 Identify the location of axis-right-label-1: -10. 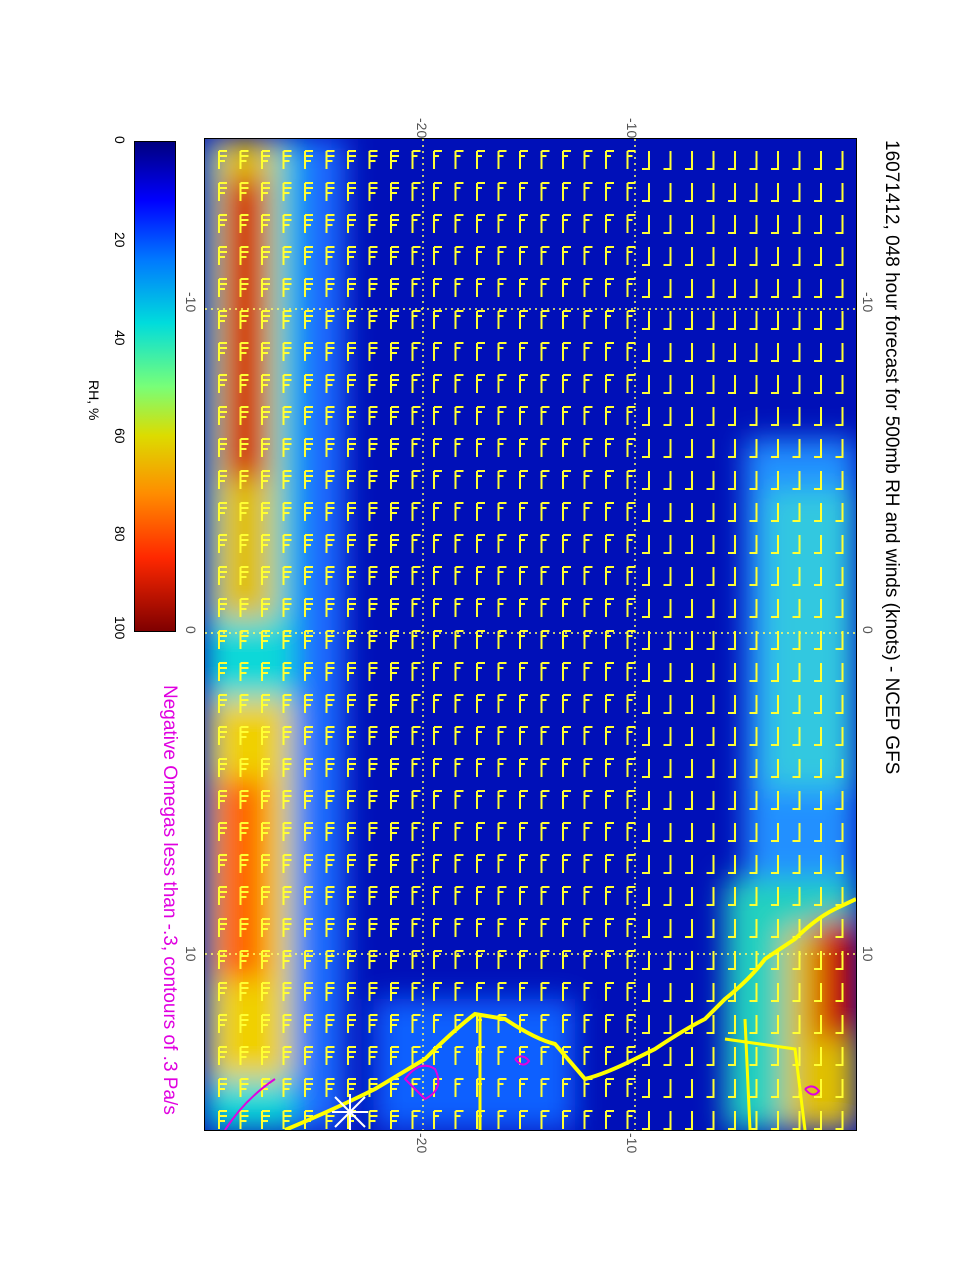
(868, 302).